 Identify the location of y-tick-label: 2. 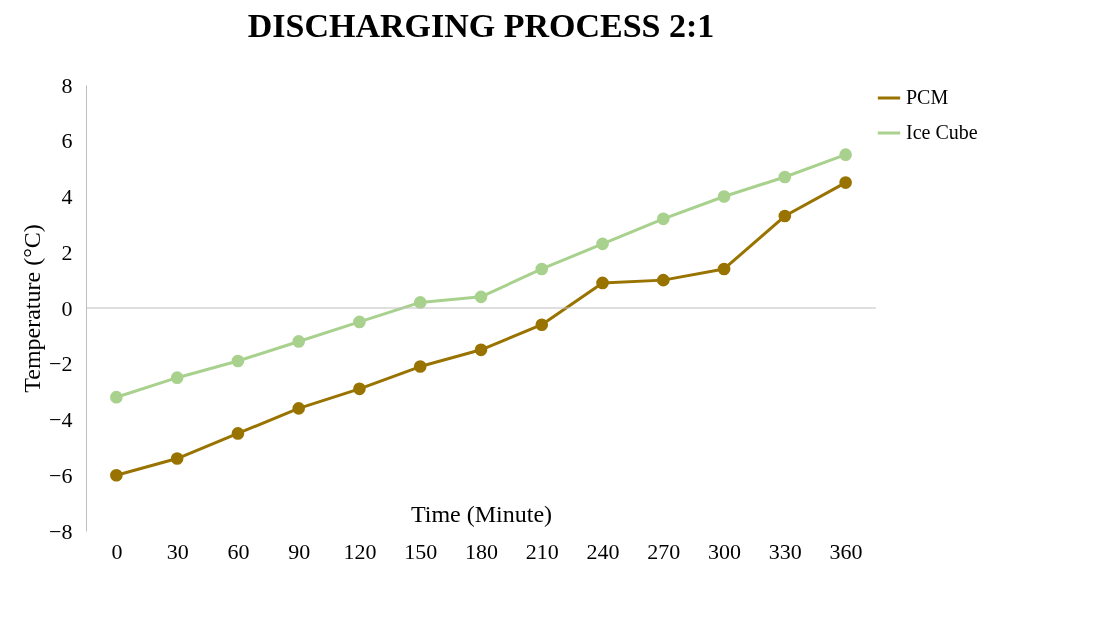
(67, 252).